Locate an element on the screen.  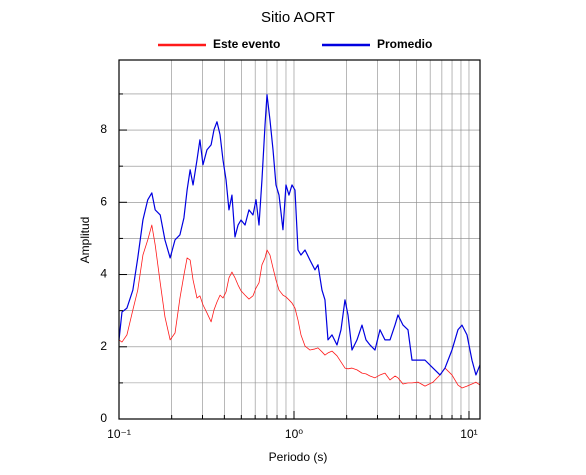
legend: Este evento Promedio is located at coordinates (295, 44).